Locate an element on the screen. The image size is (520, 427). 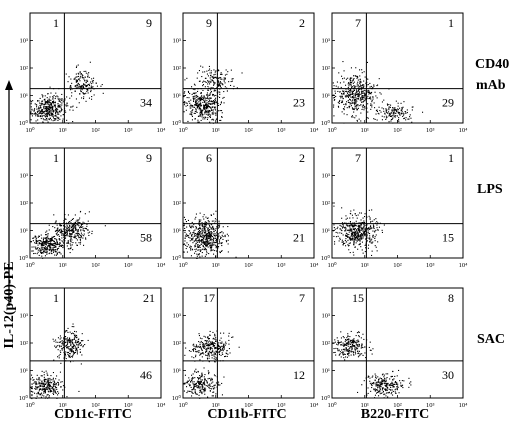
quadrant-label-upper-right: 2 is located at coordinates (302, 158).